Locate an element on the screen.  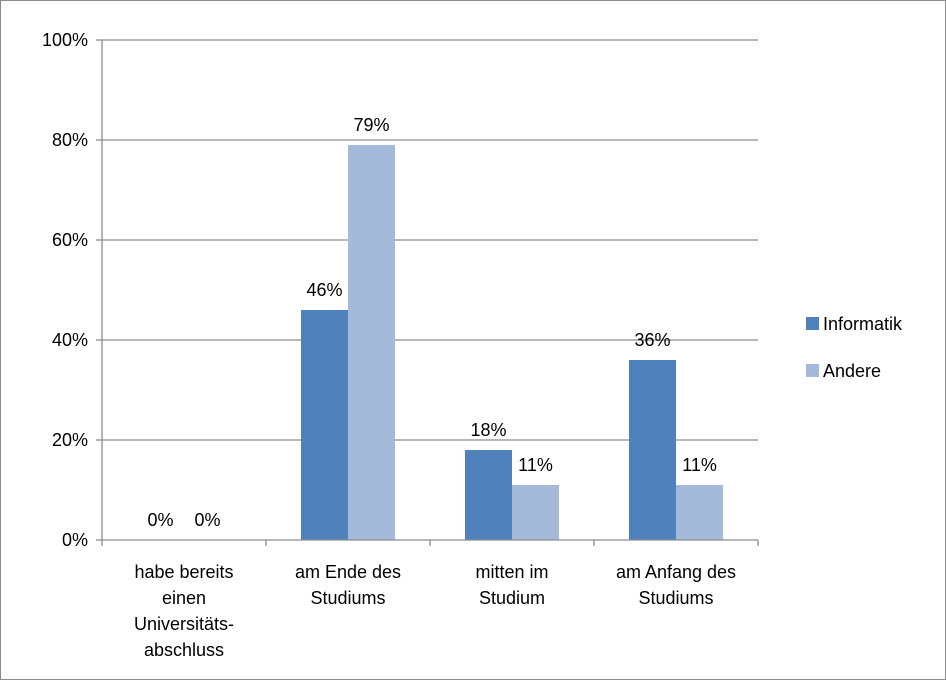
data-label: 46% is located at coordinates (324, 290).